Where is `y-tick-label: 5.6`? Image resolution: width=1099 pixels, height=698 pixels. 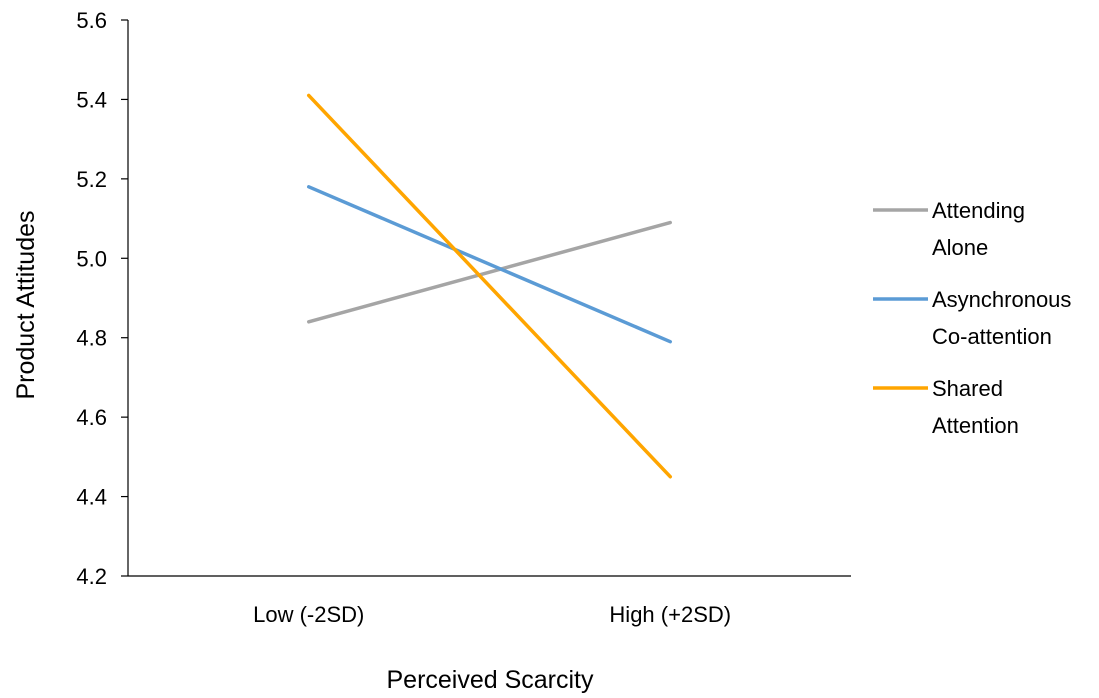 y-tick-label: 5.6 is located at coordinates (91, 20).